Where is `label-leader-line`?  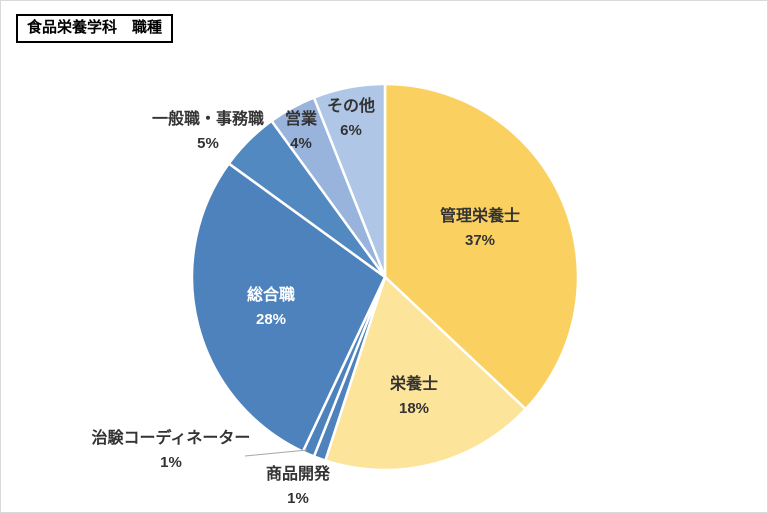 label-leader-line is located at coordinates (276, 453).